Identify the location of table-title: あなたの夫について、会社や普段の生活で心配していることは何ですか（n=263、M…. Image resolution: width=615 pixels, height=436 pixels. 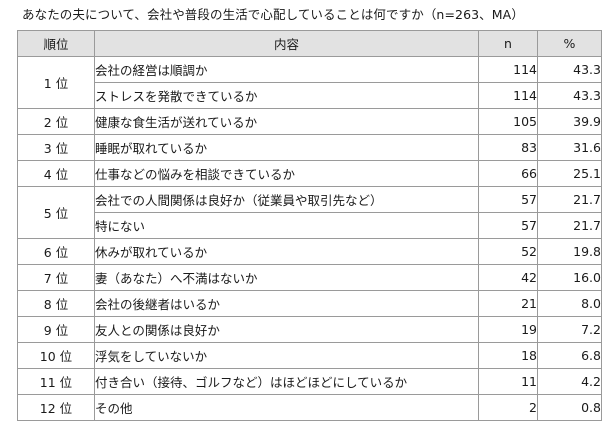
(273, 14).